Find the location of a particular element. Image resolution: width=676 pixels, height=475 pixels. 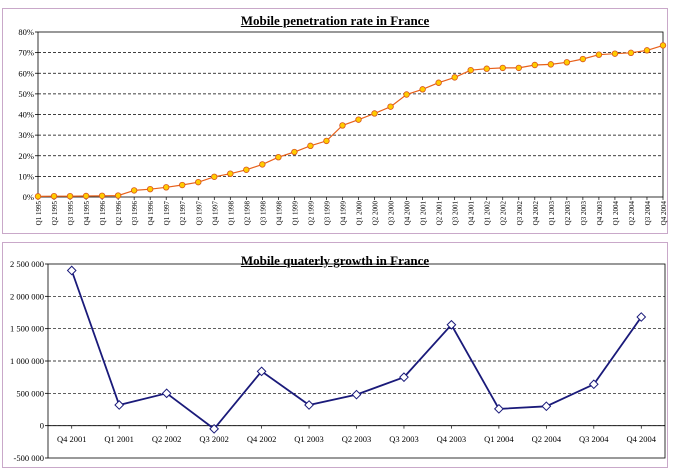

x-tick-label: Q1 1999 is located at coordinates (295, 213).